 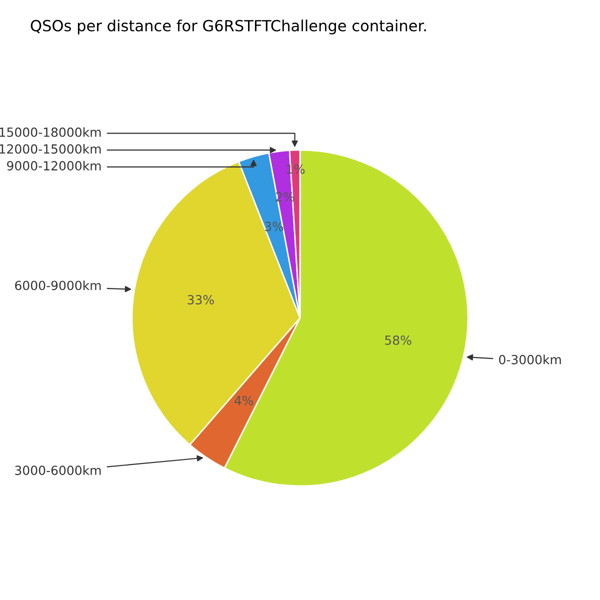 I want to click on slice-label: 0-3000km, so click(x=530, y=359).